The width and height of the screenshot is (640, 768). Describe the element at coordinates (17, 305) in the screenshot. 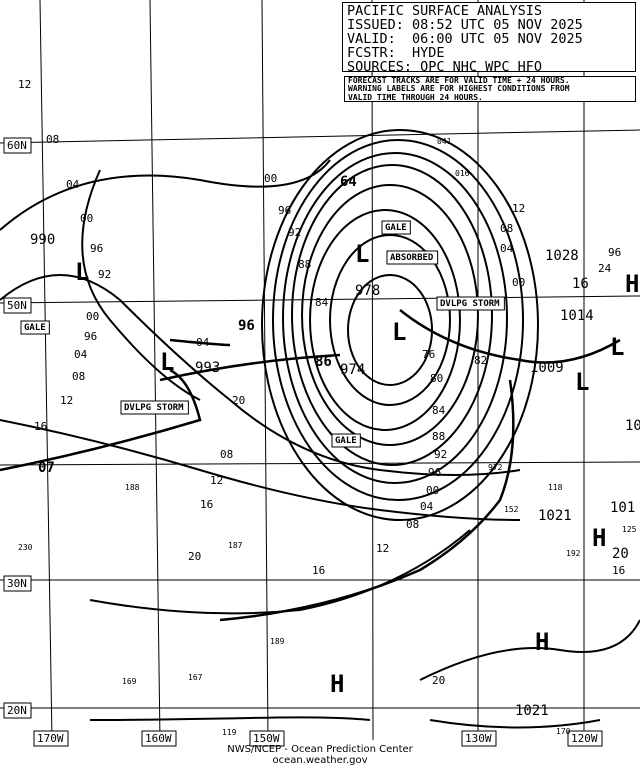

I see `latitude-label: 50N` at that location.